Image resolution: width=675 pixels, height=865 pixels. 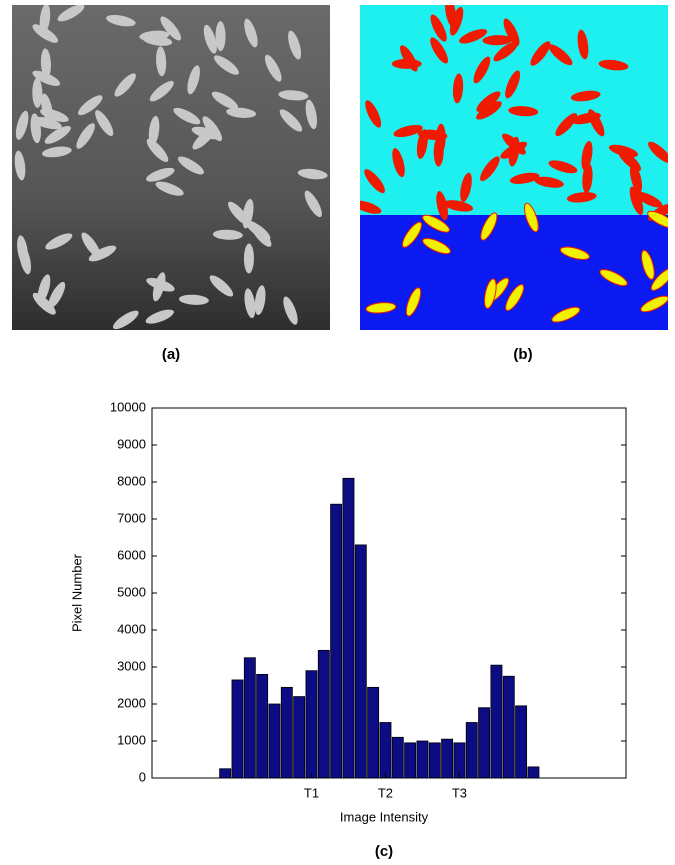 What do you see at coordinates (131, 517) in the screenshot?
I see `y-tick-label: 7000` at bounding box center [131, 517].